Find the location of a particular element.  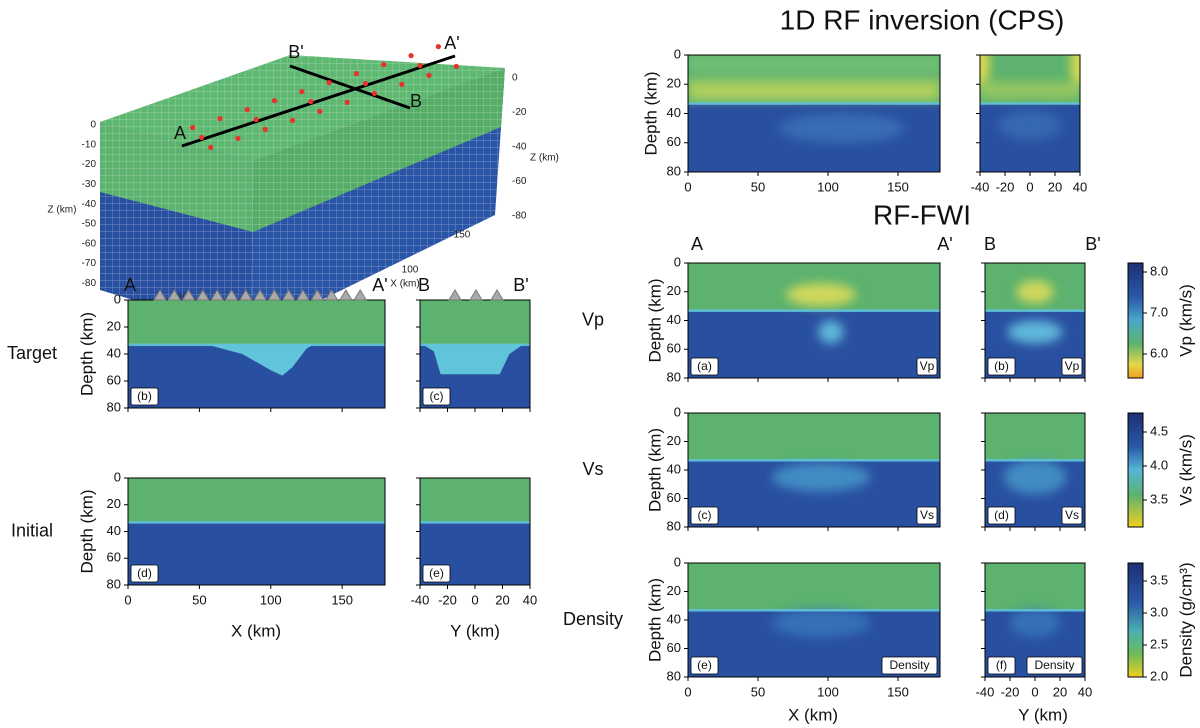

z-tick-label: 0 is located at coordinates (93, 125).